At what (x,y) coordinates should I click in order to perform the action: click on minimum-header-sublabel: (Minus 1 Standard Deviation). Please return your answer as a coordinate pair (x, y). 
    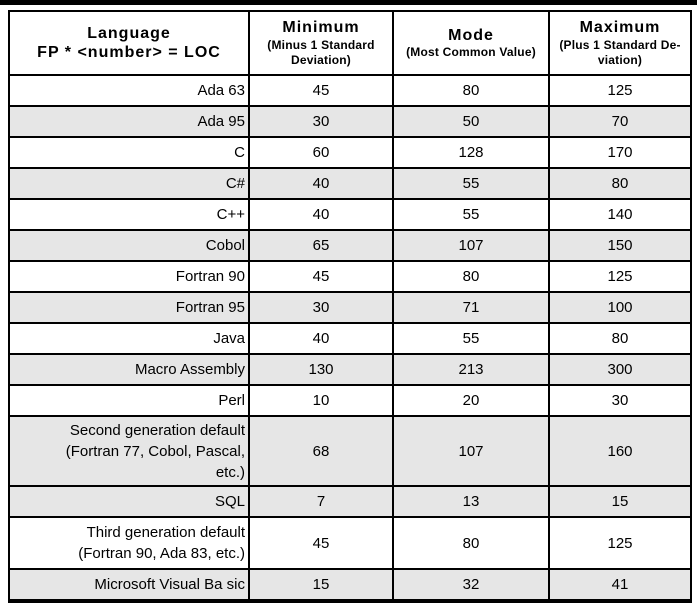
    Looking at the image, I should click on (321, 52).